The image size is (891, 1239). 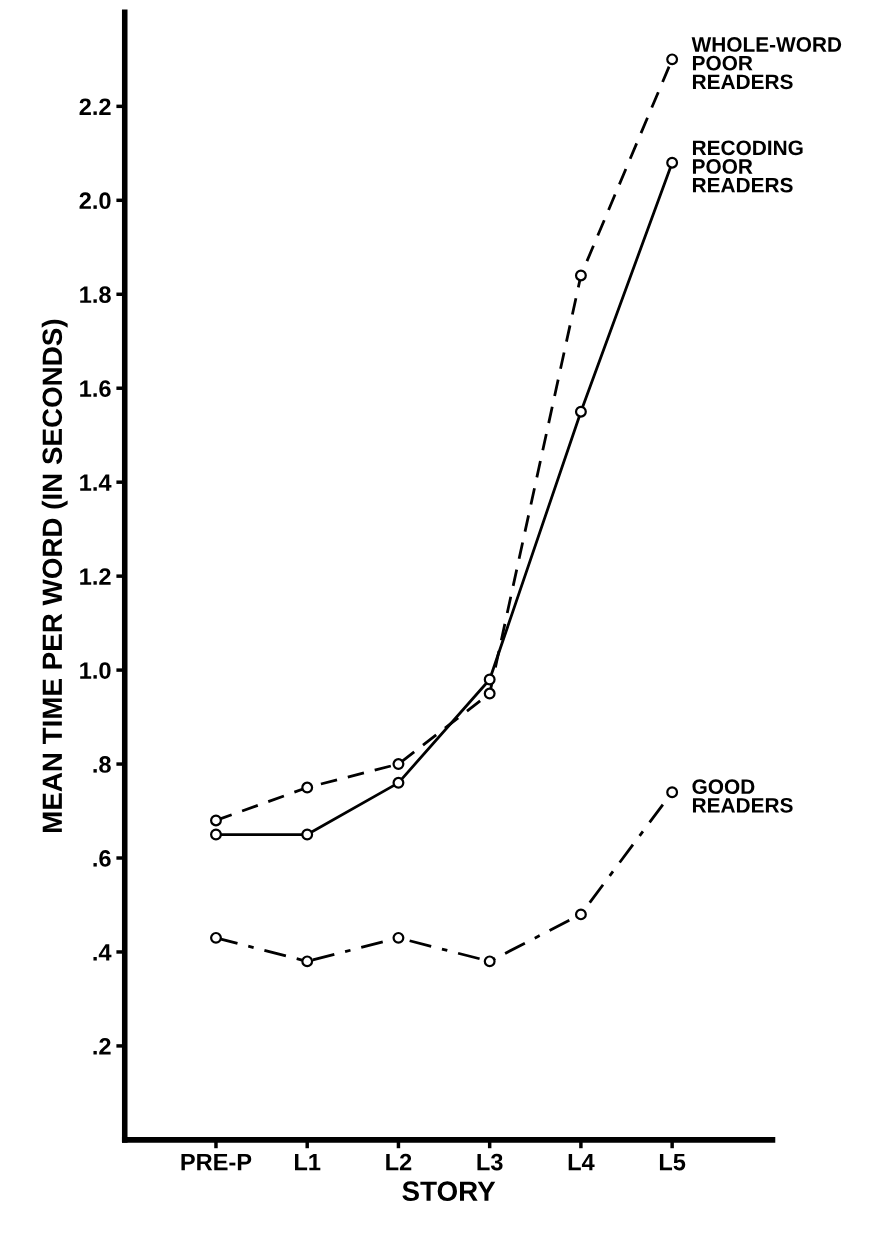 I want to click on x-tick-label: L5, so click(x=672, y=1162).